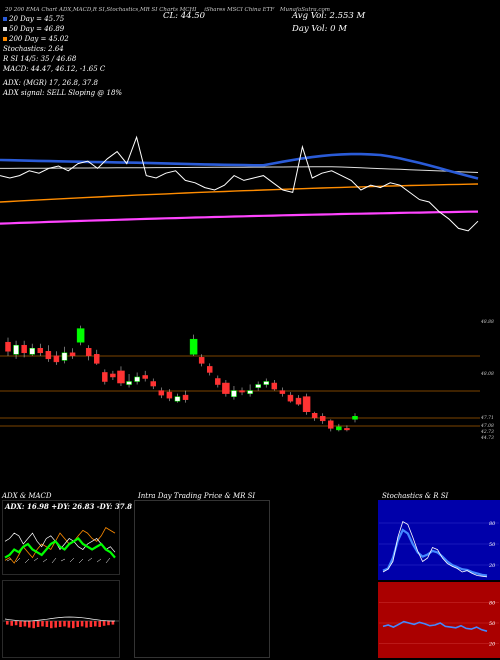  Describe the element at coordinates (492, 624) in the screenshot. I see `rsi-tick-label: 50` at that location.